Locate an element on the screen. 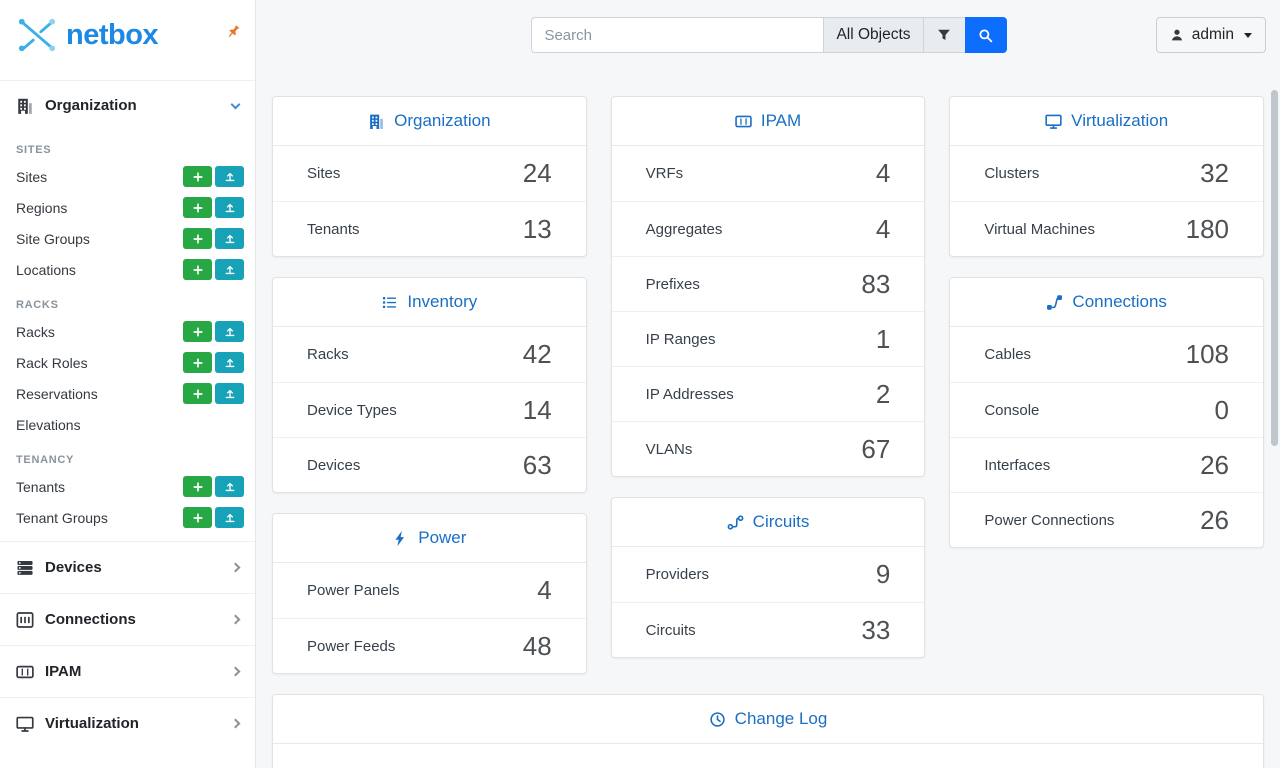  bolt-icon is located at coordinates (400, 538).